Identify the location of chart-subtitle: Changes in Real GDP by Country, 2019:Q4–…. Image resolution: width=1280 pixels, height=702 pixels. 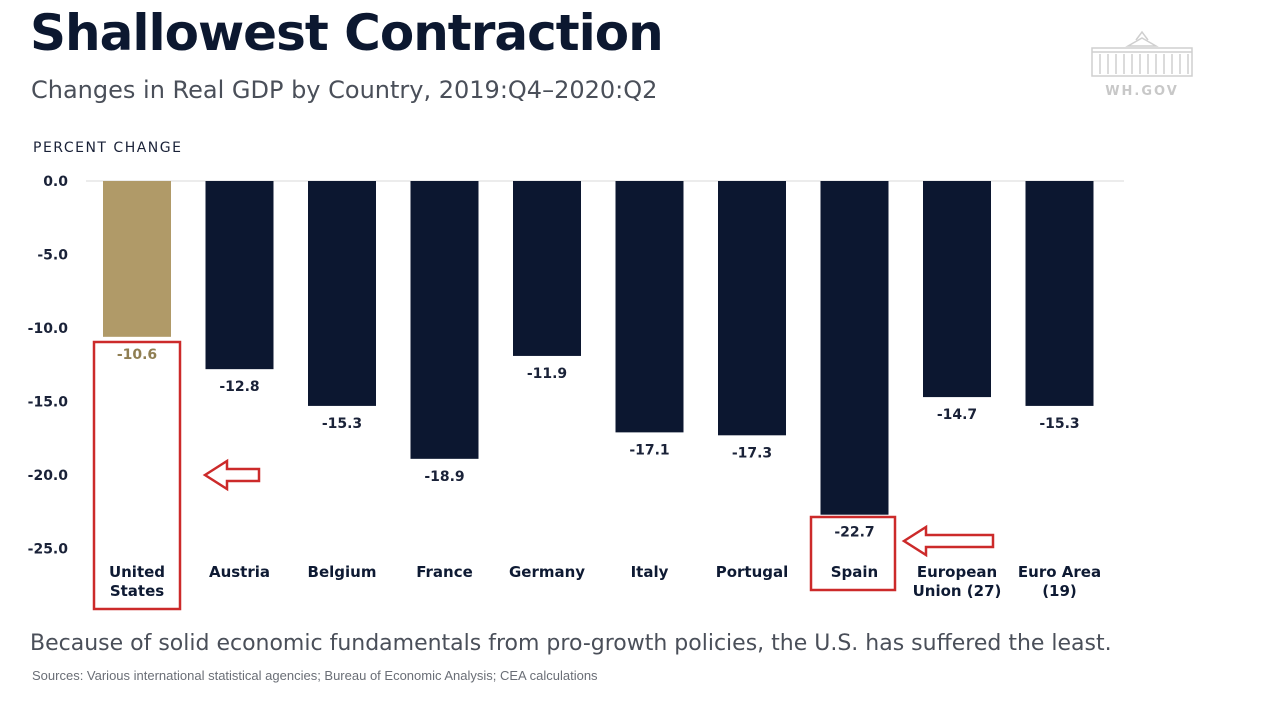
(344, 90).